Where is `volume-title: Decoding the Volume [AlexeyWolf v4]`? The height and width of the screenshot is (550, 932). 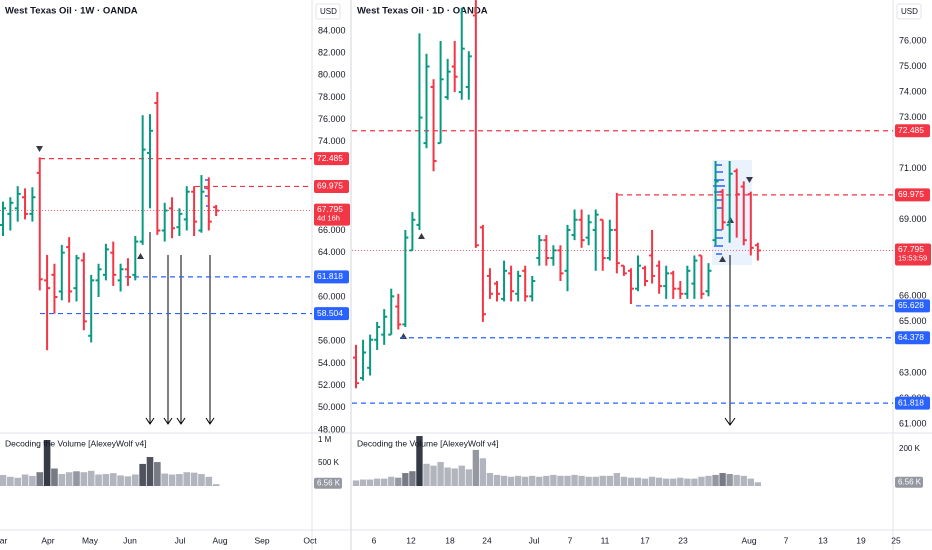 volume-title: Decoding the Volume [AlexeyWolf v4] is located at coordinates (428, 443).